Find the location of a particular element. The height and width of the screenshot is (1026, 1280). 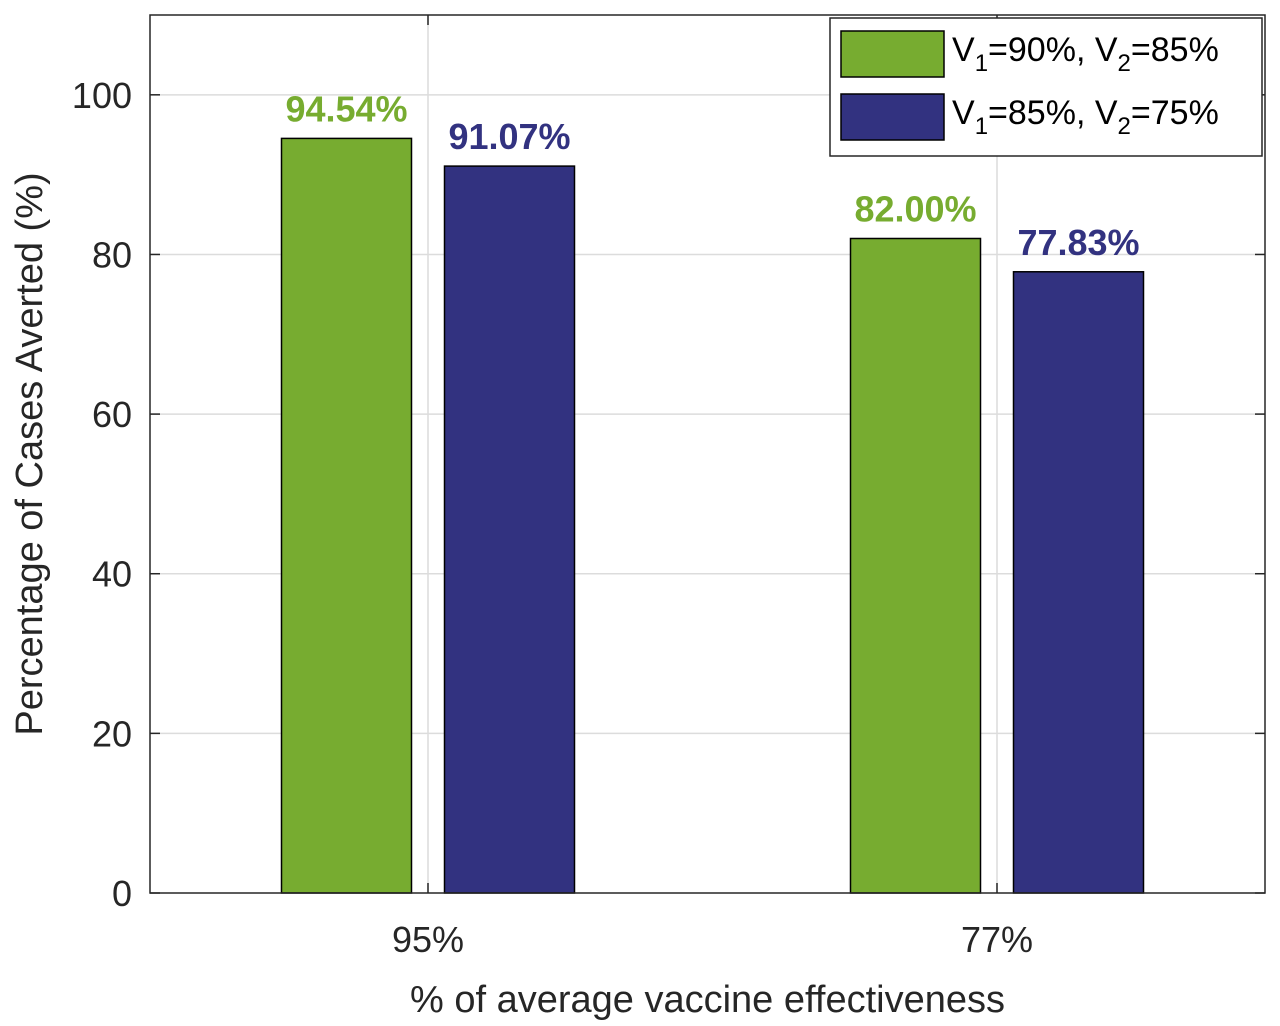

bar-1-77% is located at coordinates (915, 565).